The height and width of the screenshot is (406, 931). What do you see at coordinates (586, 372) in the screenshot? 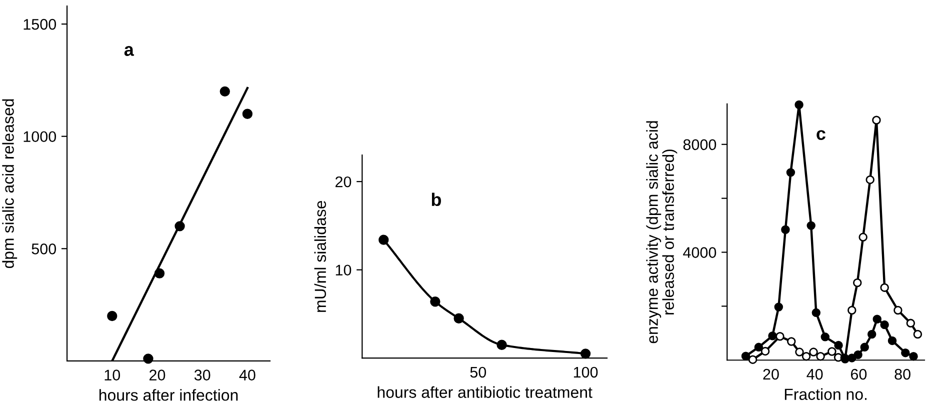
I see `x-tick-label: 100` at bounding box center [586, 372].